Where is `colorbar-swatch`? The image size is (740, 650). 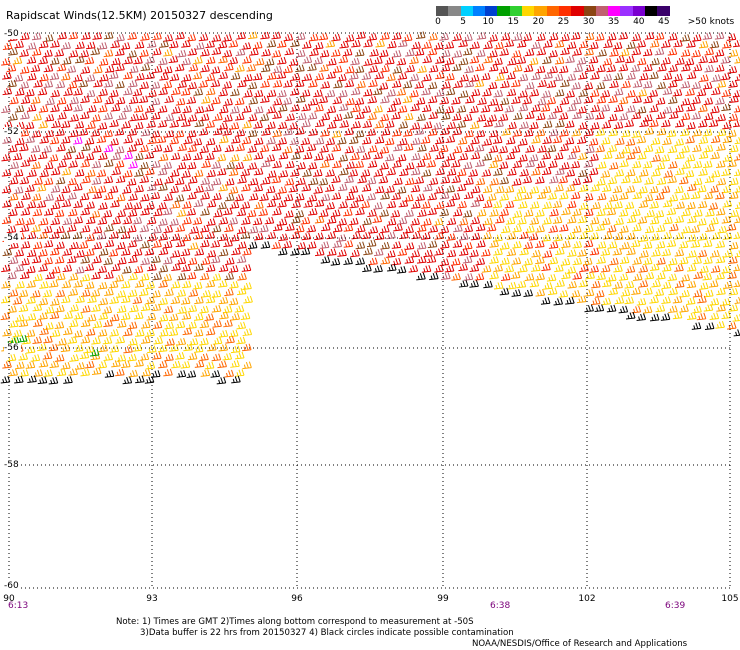
colorbar-swatch is located at coordinates (540, 11).